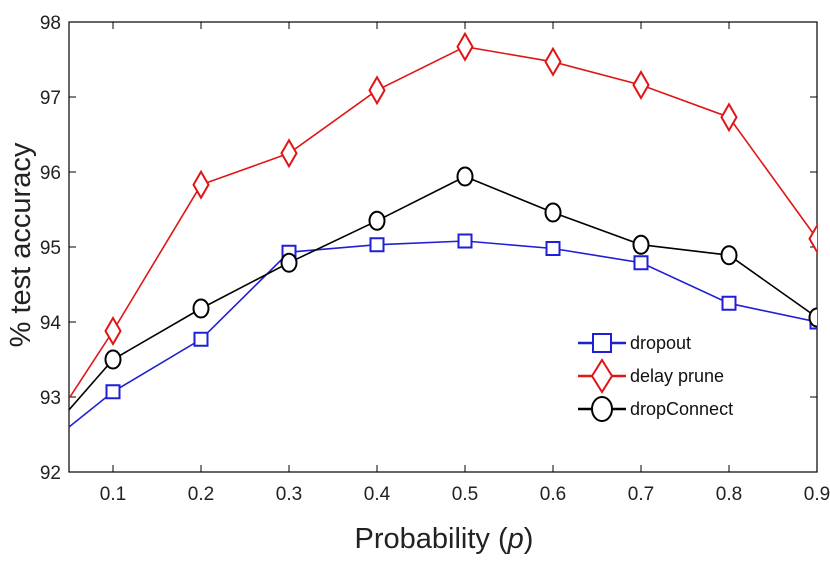  What do you see at coordinates (377, 494) in the screenshot?
I see `x-tick-label: 0.4` at bounding box center [377, 494].